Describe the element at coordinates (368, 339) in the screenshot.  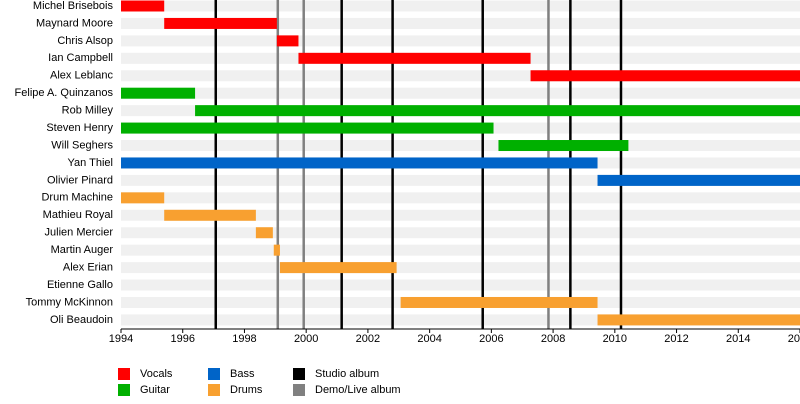
I see `x-tick-label: 2002` at that location.